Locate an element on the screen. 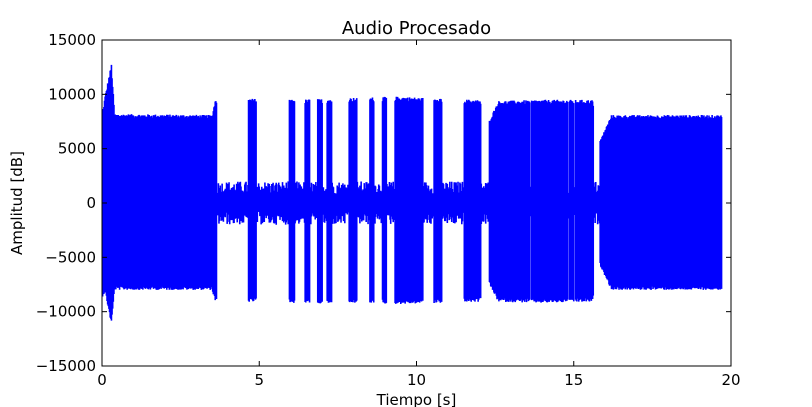  y-tick-label: −15000 is located at coordinates (66, 366).